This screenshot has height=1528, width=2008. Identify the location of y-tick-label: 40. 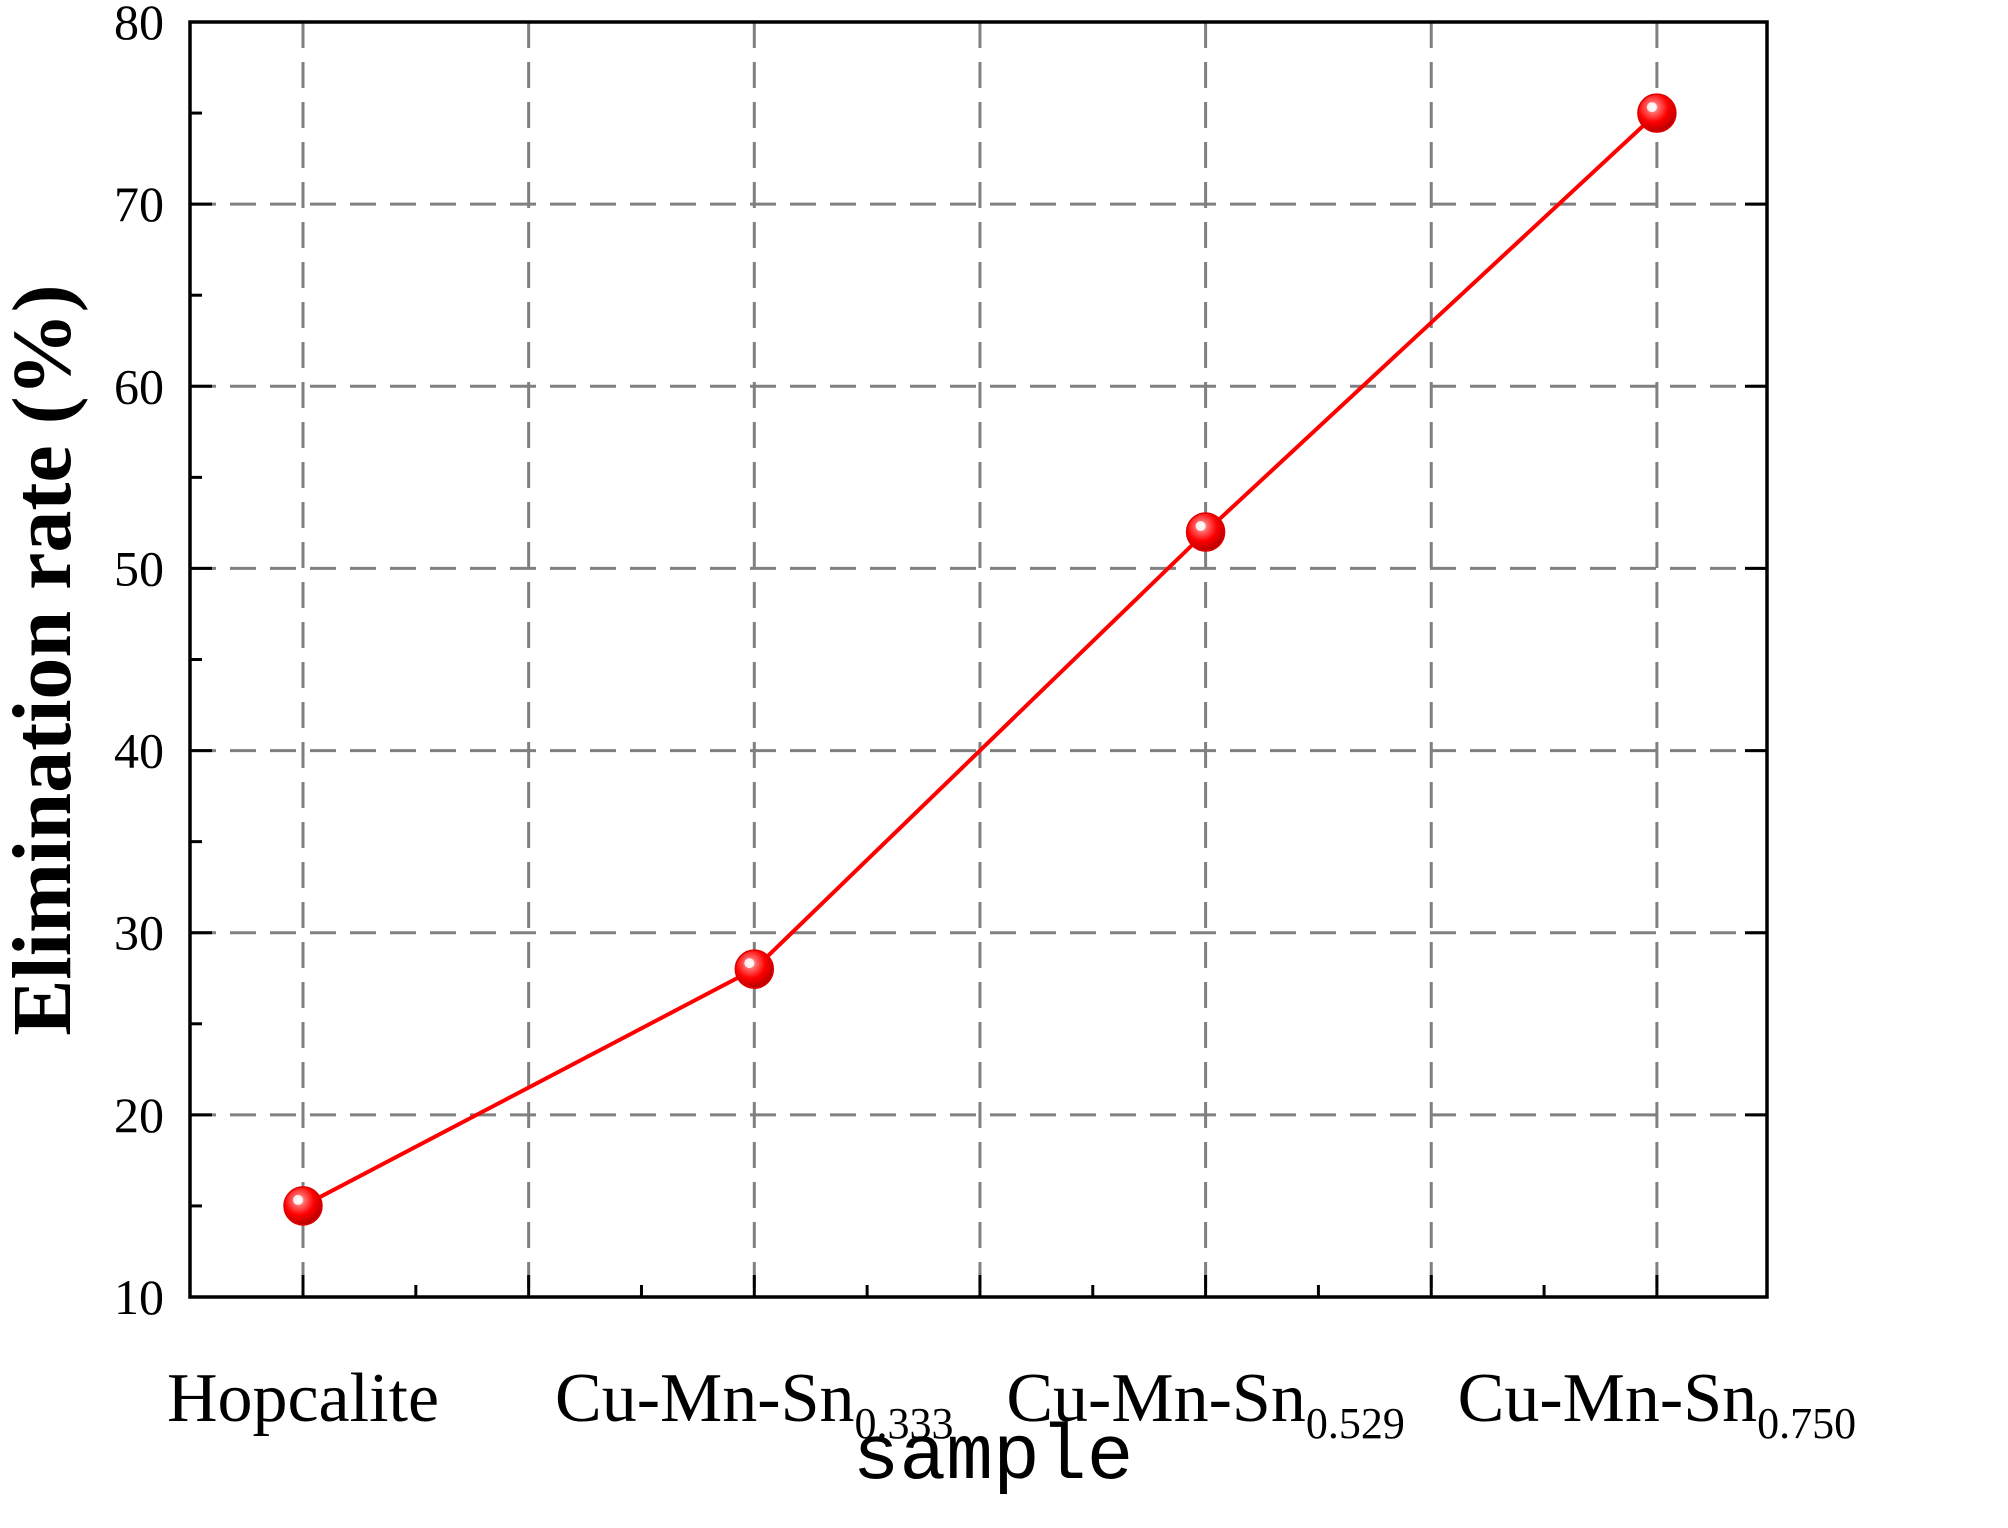
(139, 751).